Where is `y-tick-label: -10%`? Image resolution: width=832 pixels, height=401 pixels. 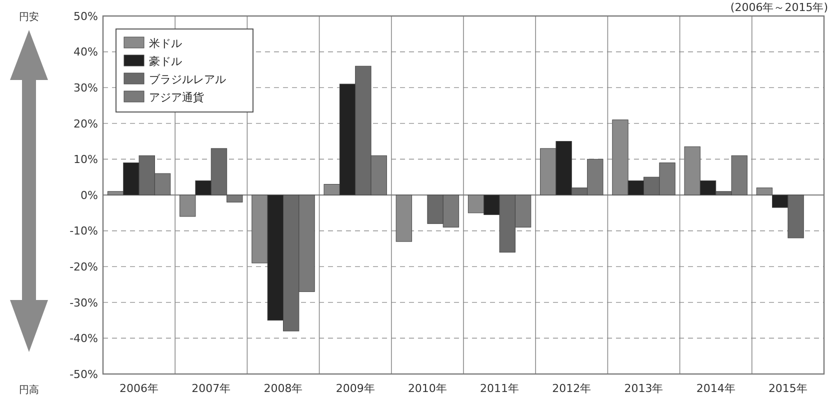
y-tick-label: -10% is located at coordinates (84, 231).